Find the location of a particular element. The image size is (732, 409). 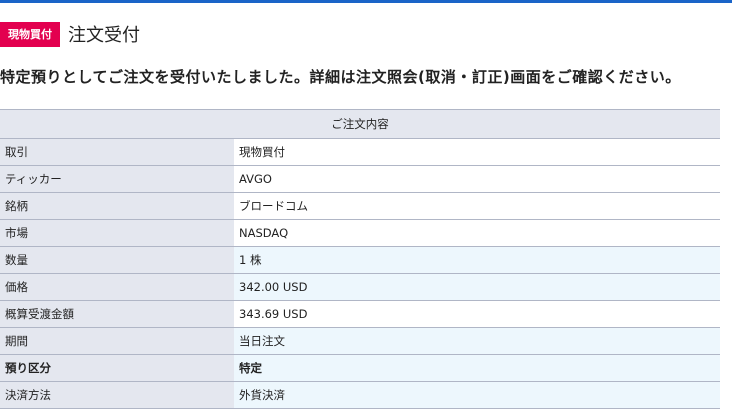

row-label: 銘柄 is located at coordinates (117, 206).